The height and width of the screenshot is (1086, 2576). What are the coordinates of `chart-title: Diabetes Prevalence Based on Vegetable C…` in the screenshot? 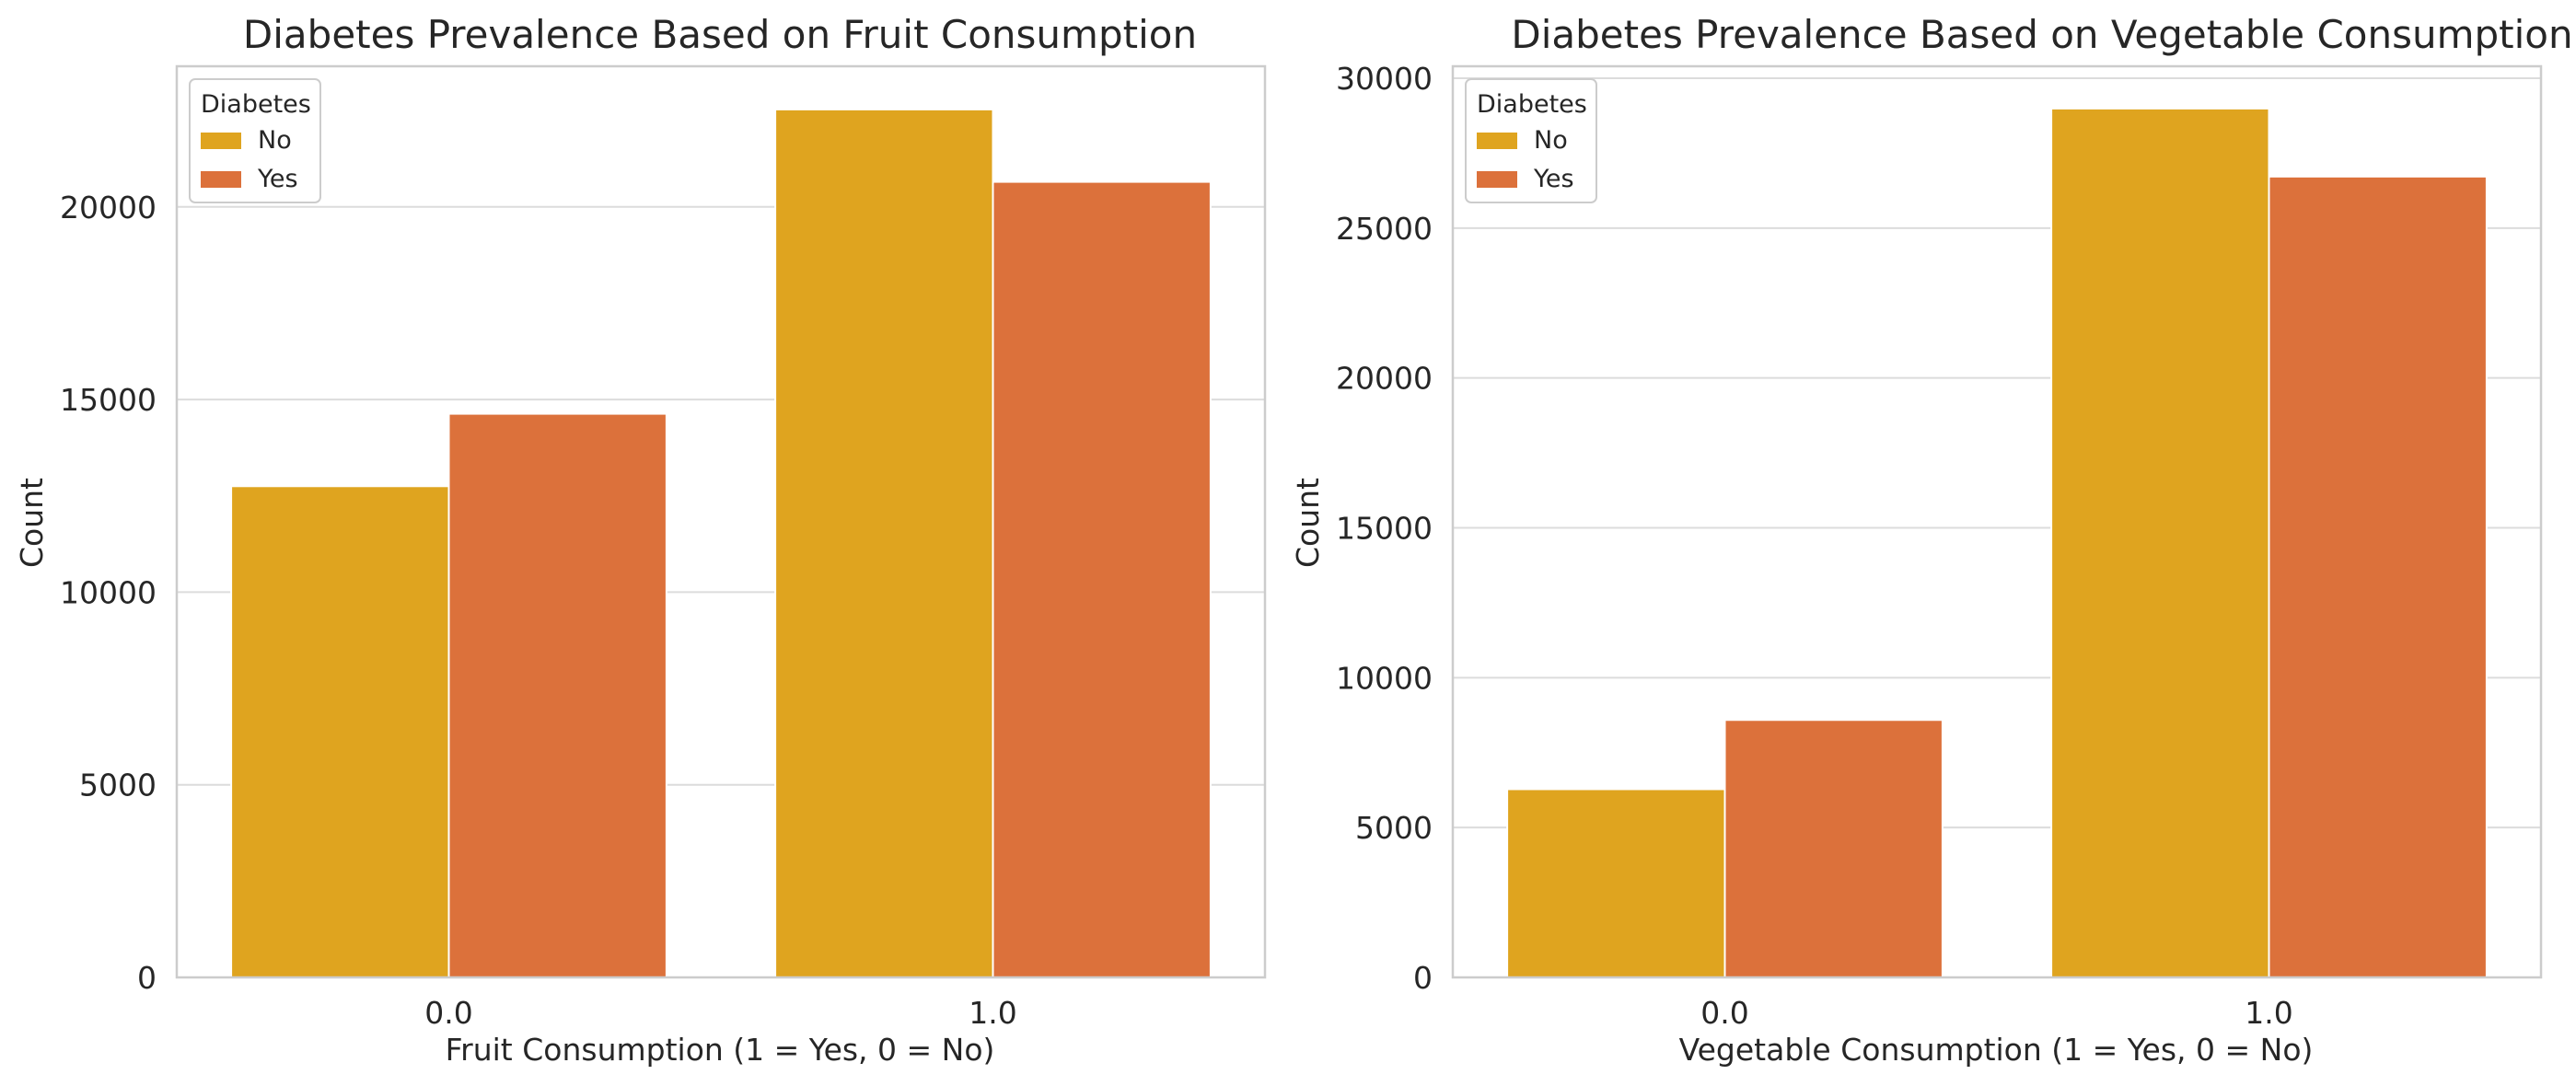 It's located at (2041, 34).